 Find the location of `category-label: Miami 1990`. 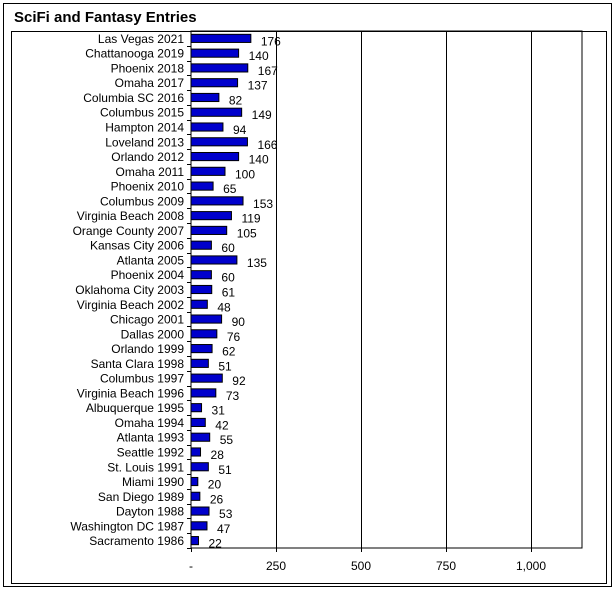

category-label: Miami 1990 is located at coordinates (153, 482).